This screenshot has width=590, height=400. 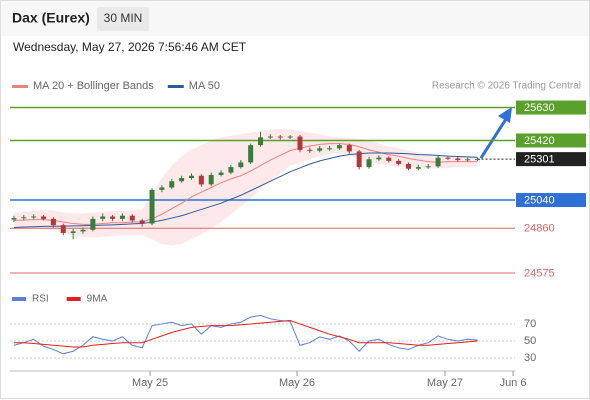 I want to click on level-label: 25301, so click(x=539, y=160).